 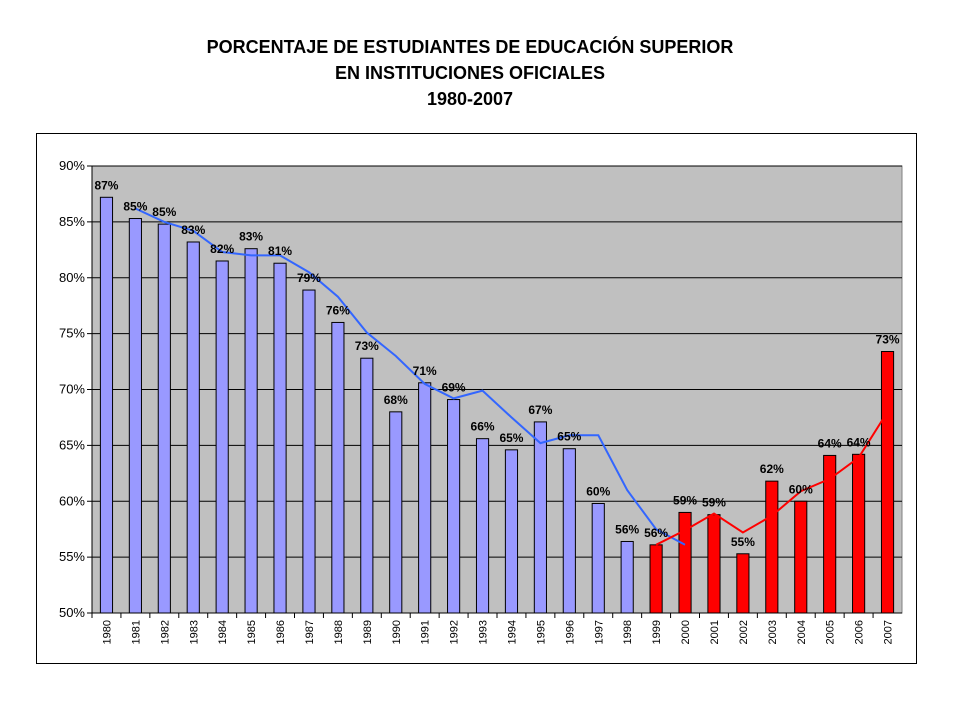 I want to click on x-tick-label-2006: 2006, so click(x=860, y=632).